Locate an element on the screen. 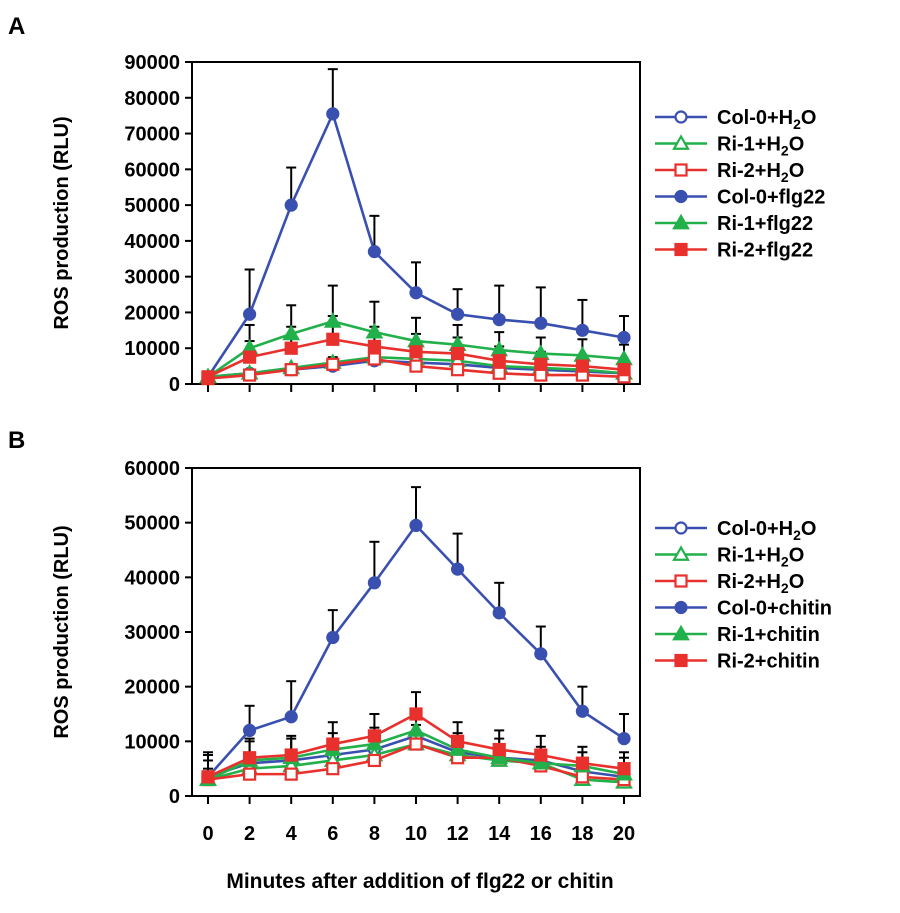 This screenshot has height=913, width=900. x-tick-label: 14 is located at coordinates (499, 834).